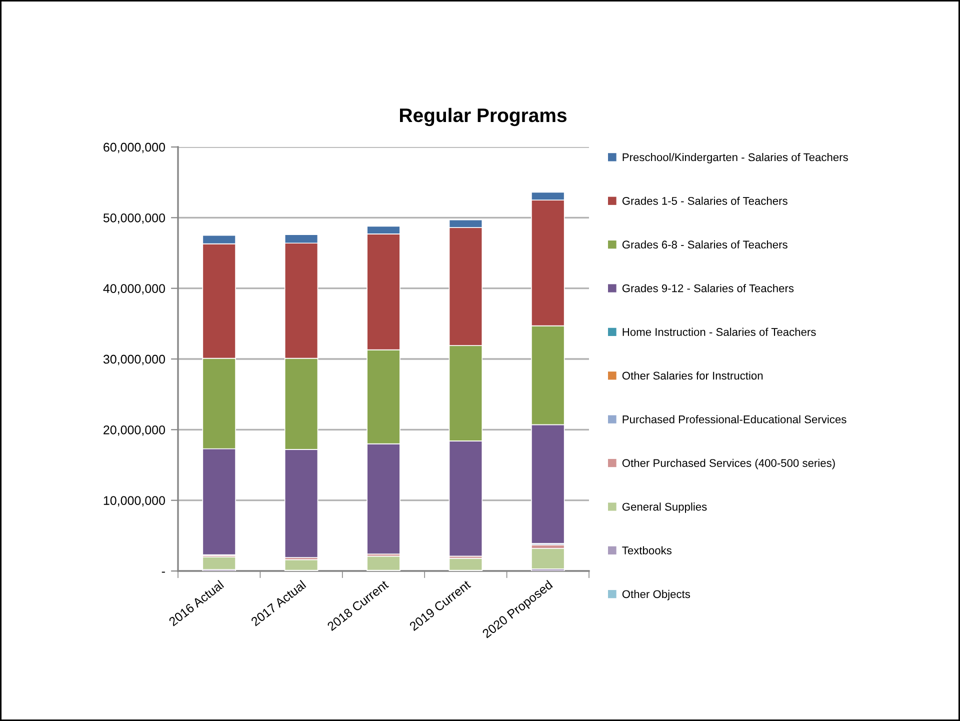 The height and width of the screenshot is (721, 960). What do you see at coordinates (728, 464) in the screenshot?
I see `legend-label: Other Purchased Services (400-500 series)` at bounding box center [728, 464].